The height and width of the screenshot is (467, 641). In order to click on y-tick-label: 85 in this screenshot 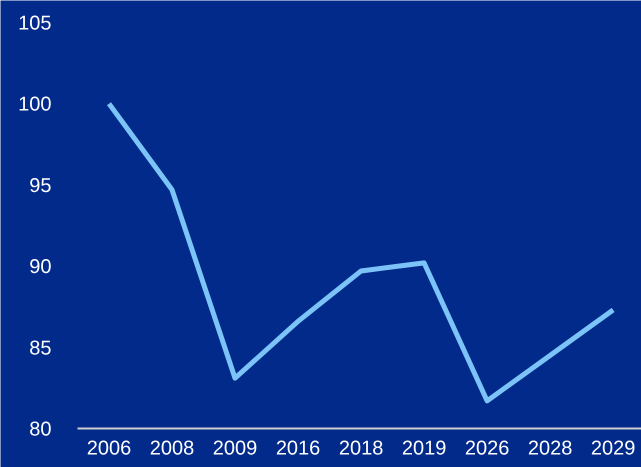, I will do `click(40, 348)`.